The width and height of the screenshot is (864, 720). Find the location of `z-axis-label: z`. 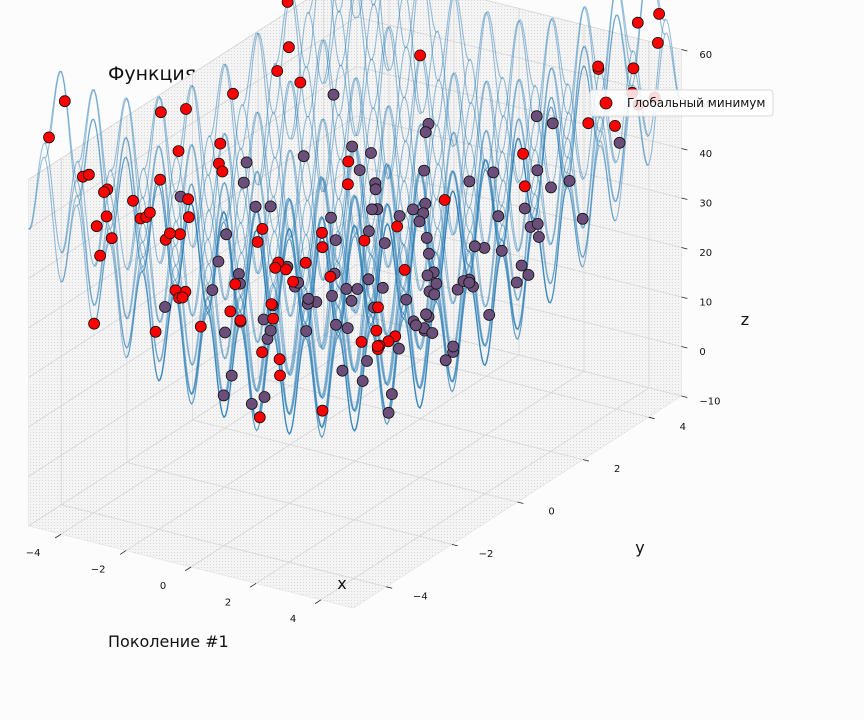

z-axis-label: z is located at coordinates (745, 319).